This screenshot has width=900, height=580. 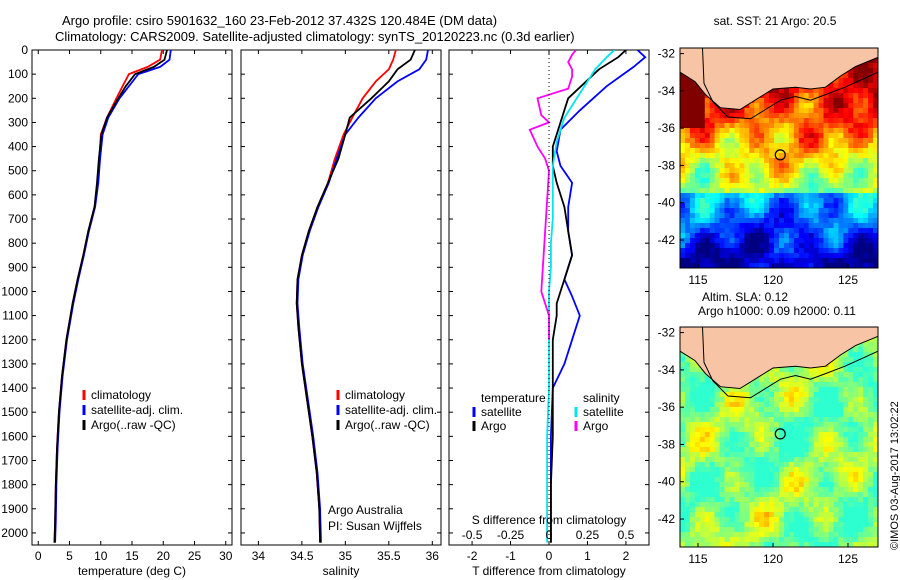 I want to click on salinity-legend-entry: Argo(..raw -QC), so click(x=387, y=425).